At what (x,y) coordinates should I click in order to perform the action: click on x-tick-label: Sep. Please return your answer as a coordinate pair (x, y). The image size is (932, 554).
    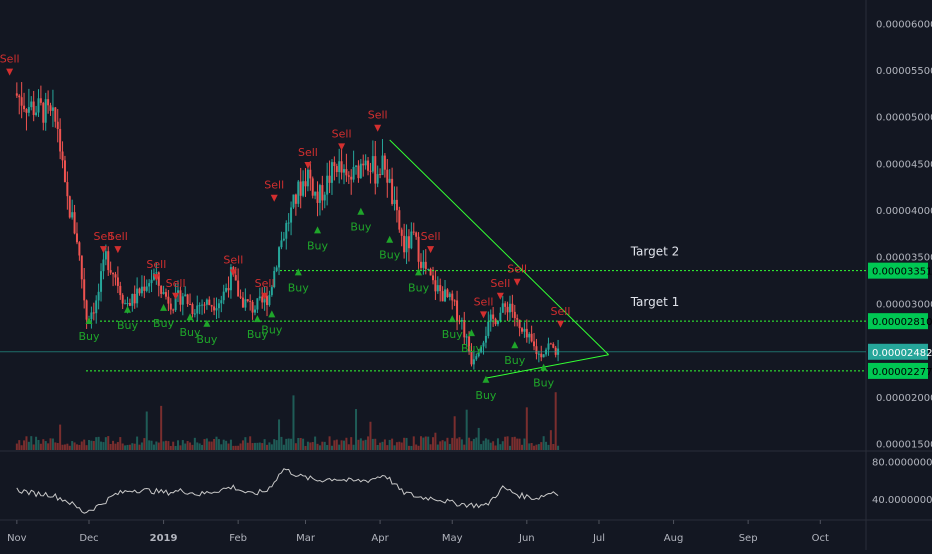
    Looking at the image, I should click on (748, 538).